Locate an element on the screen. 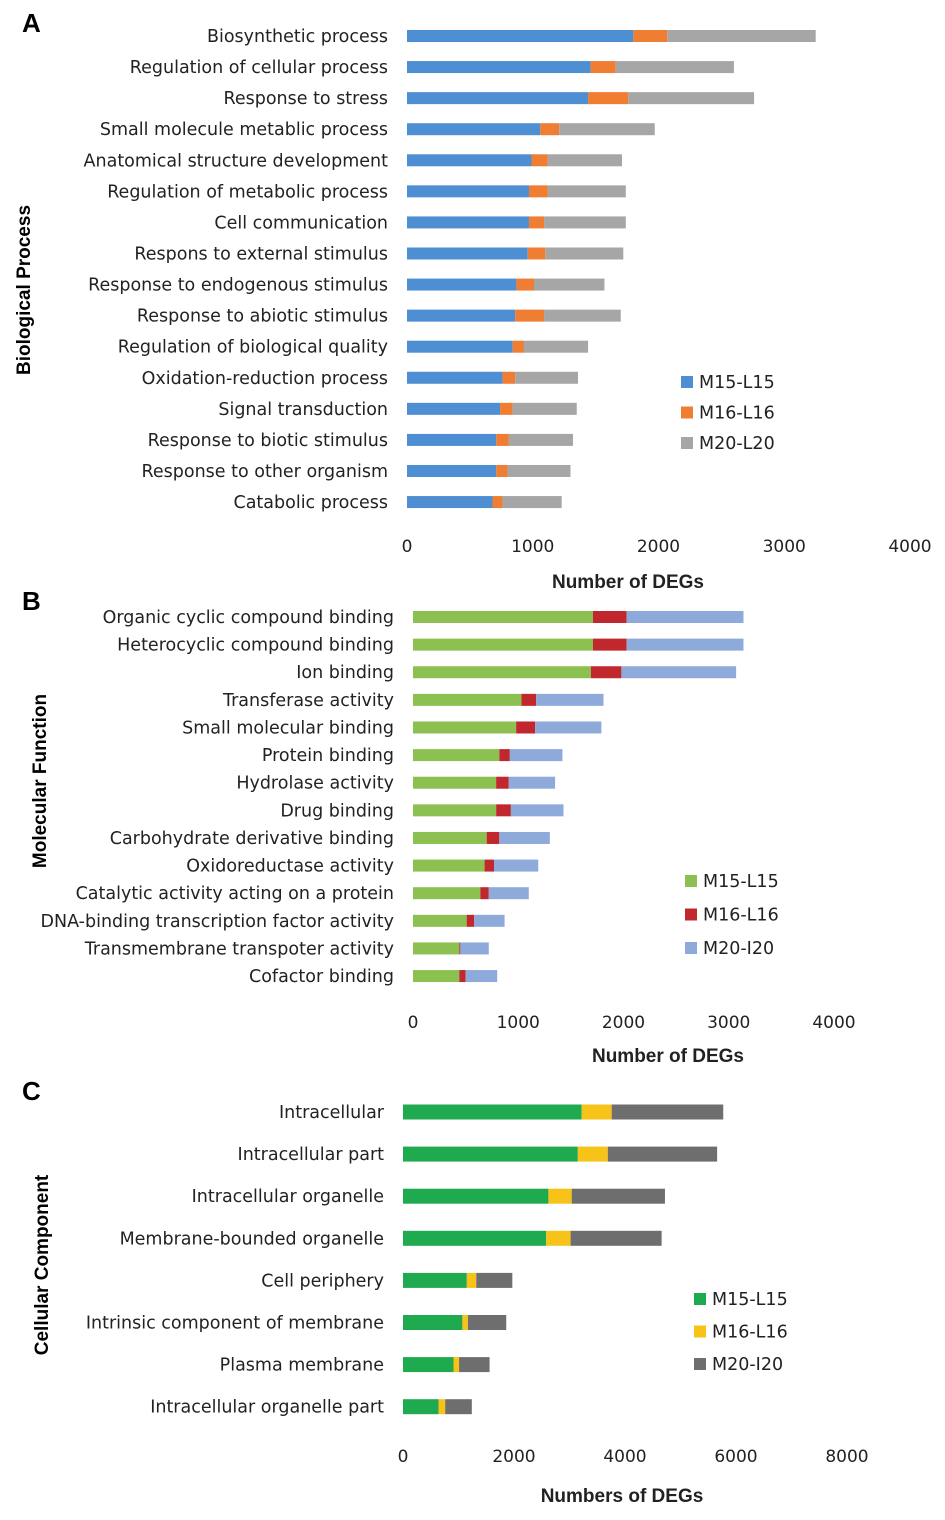  bar-transmembrane-transpoter-activity-m15-l15 is located at coordinates (436, 948).